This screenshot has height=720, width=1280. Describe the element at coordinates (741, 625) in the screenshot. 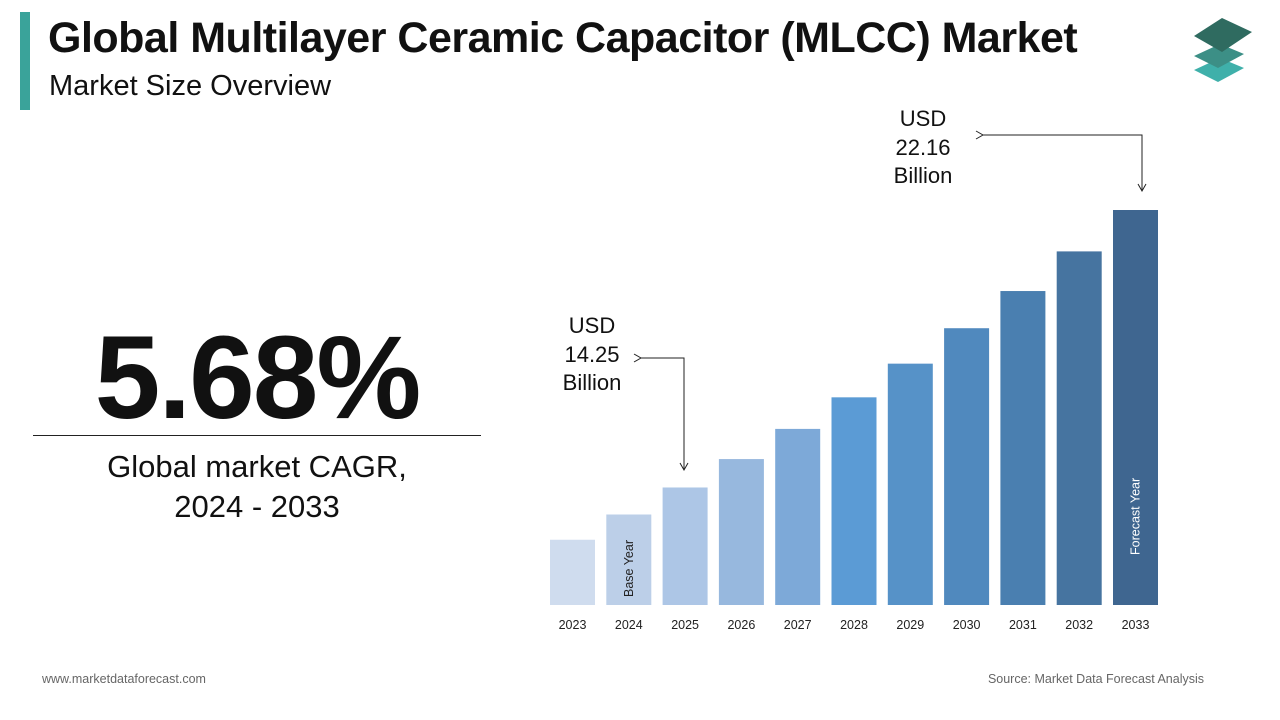

I see `x-tick-label: 2026` at that location.